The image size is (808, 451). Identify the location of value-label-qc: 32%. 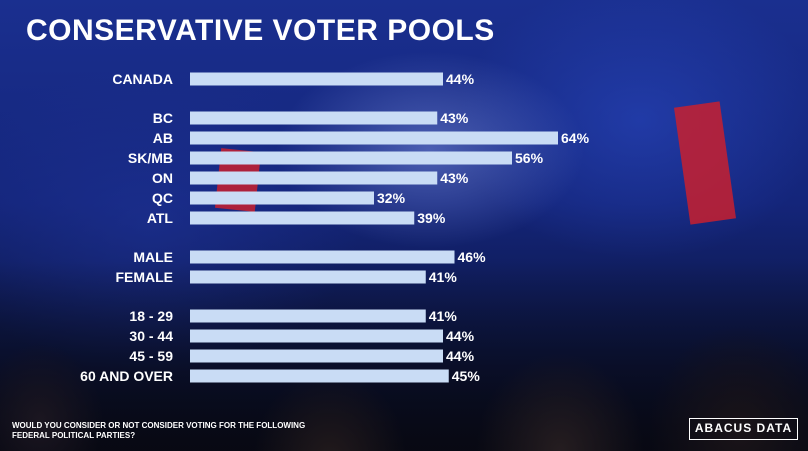
(391, 198).